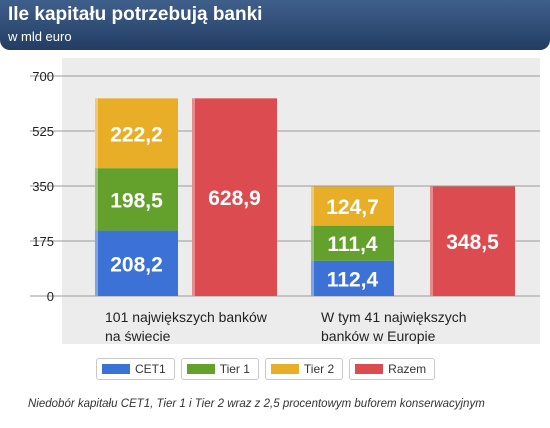 This screenshot has width=550, height=428. What do you see at coordinates (150, 369) in the screenshot?
I see `legend-label: CET1` at bounding box center [150, 369].